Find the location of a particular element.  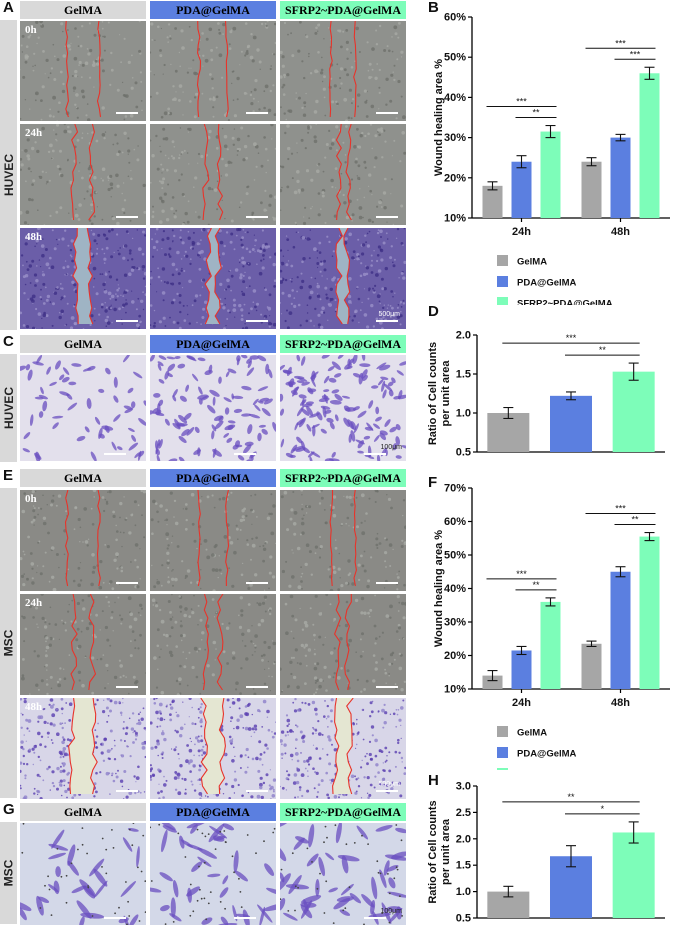

side-label-huvec-transwell: HUVEC is located at coordinates (8, 408).